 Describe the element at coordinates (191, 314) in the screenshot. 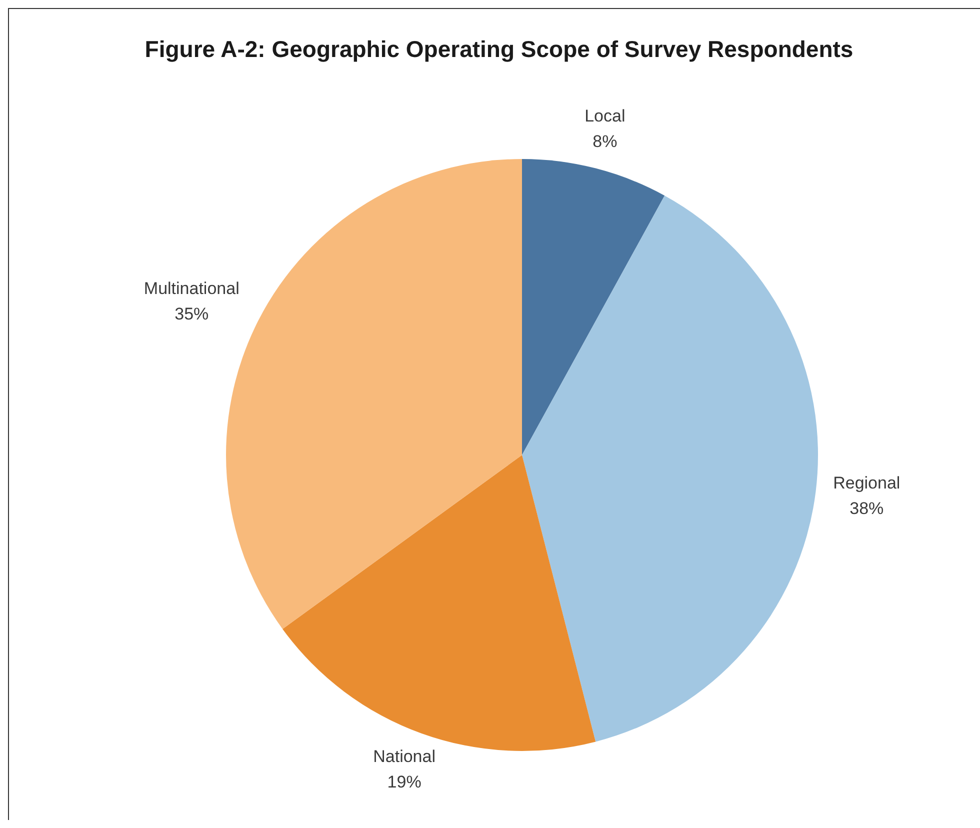

I see `data-label: 35%` at that location.